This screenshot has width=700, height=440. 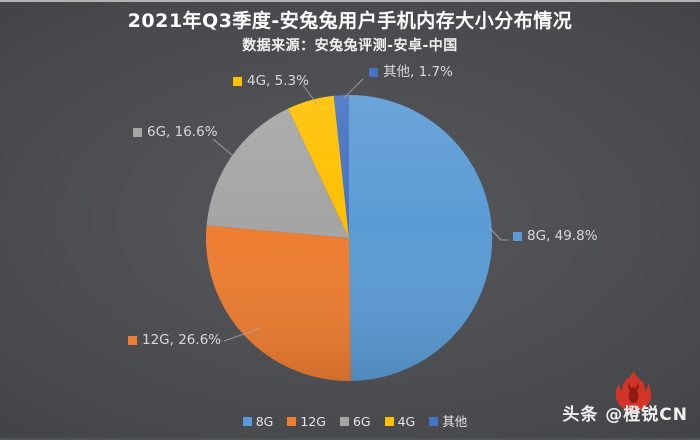 I want to click on data-label-other-text: 其他, 1.7%, so click(x=418, y=72).